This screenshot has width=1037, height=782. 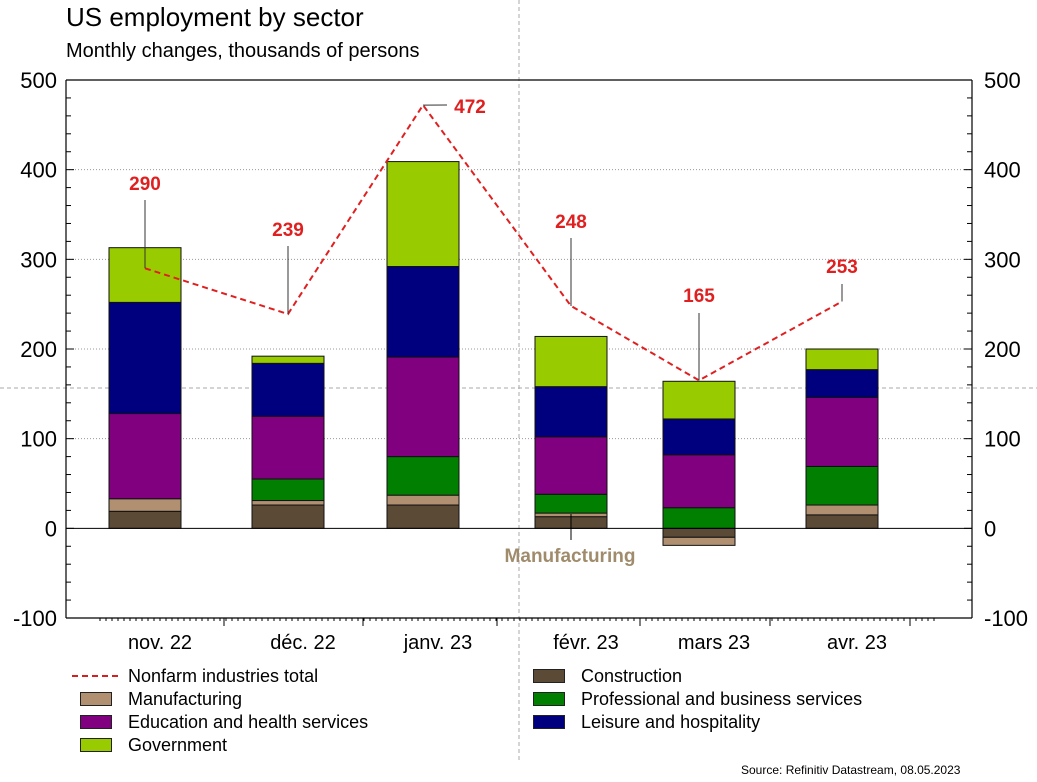 I want to click on data-label-total: 239, so click(x=288, y=230).